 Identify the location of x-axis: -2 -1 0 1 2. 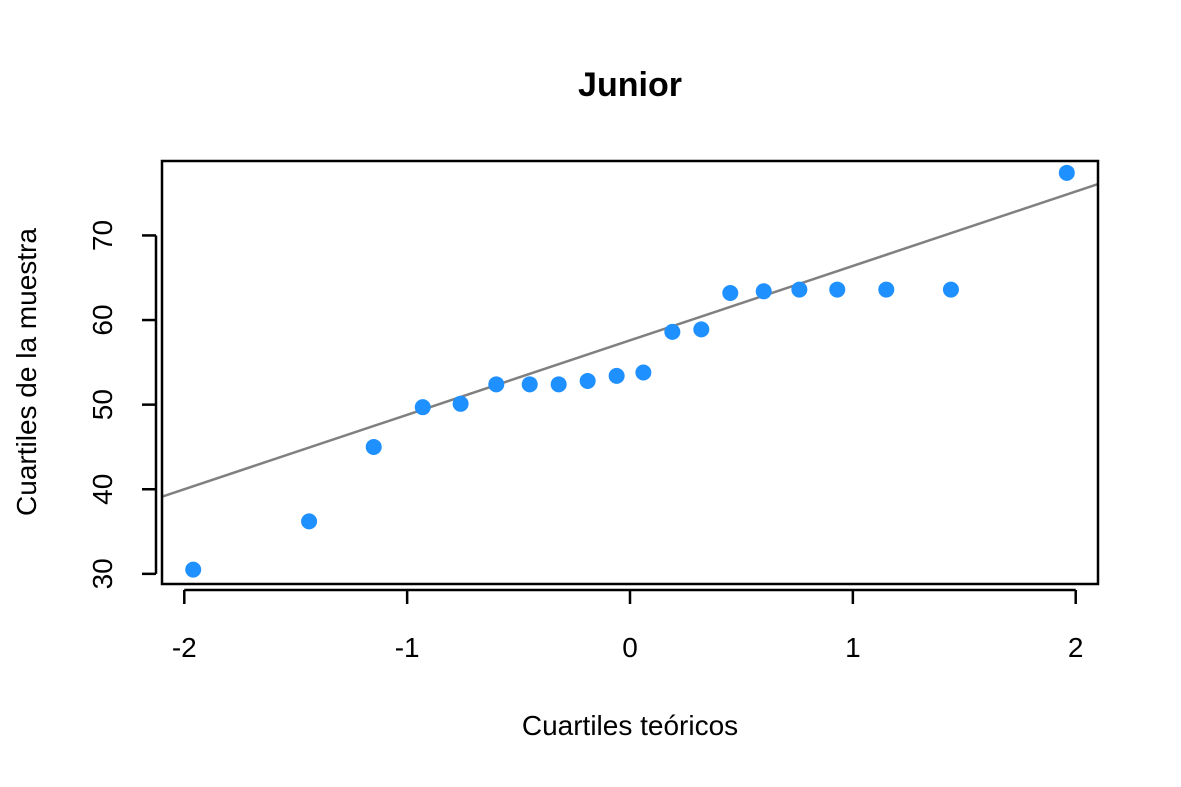
(628, 625).